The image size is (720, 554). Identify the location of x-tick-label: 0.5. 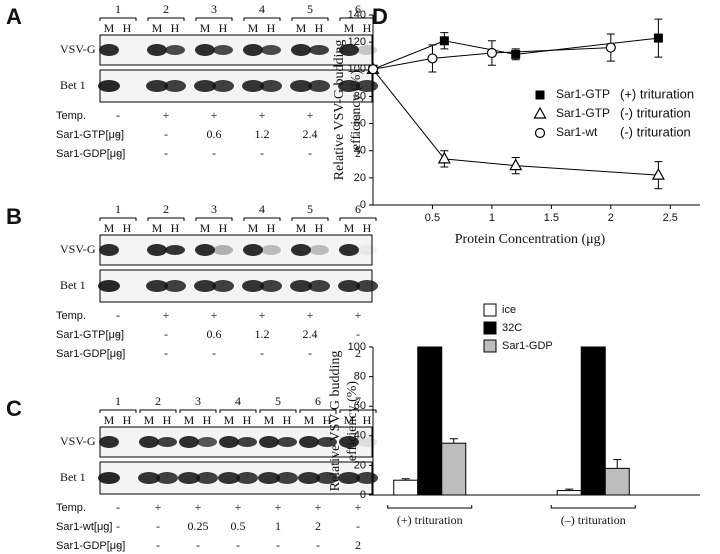
(432, 218).